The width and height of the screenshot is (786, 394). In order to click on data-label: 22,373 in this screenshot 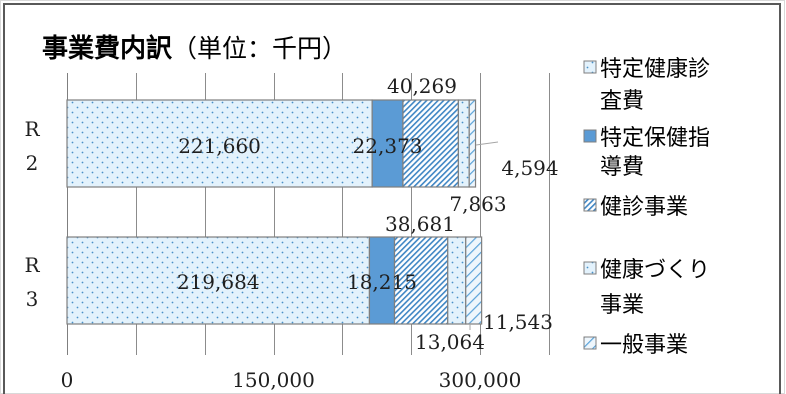, I will do `click(388, 146)`.